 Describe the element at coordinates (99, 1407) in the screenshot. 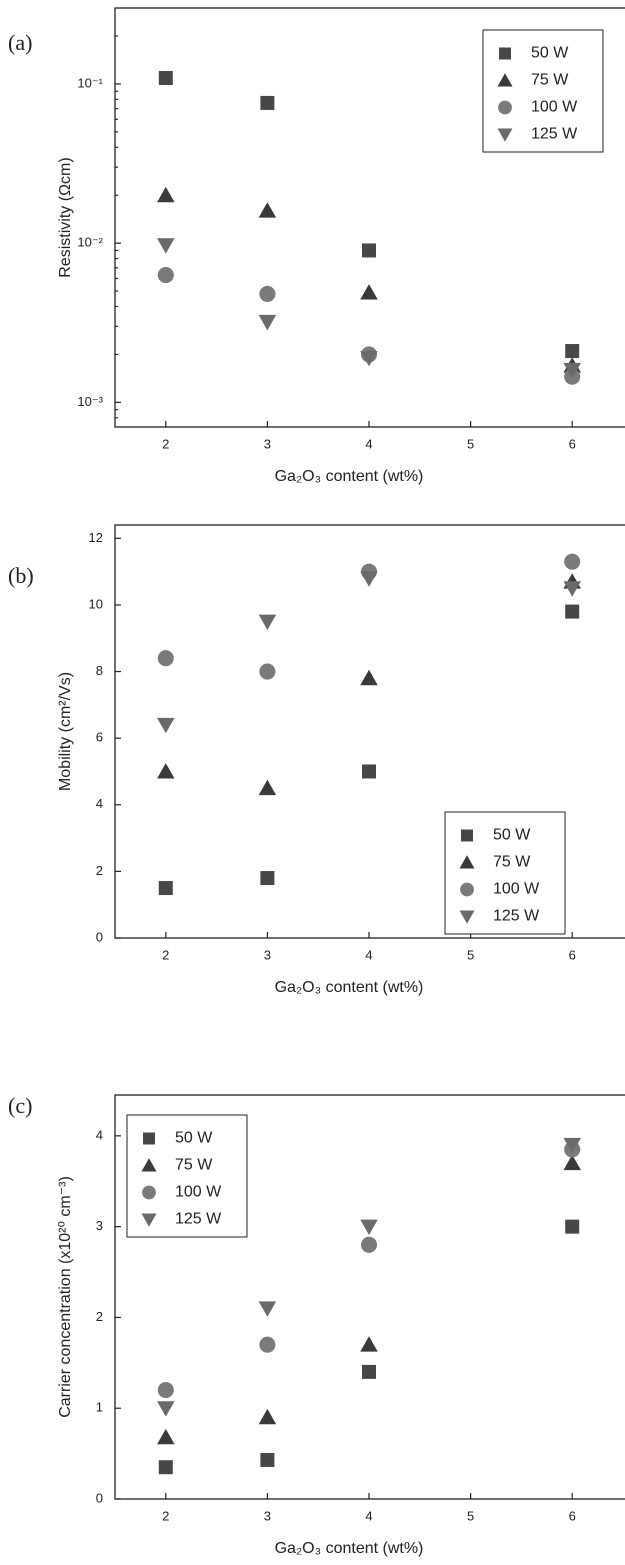

I see `y-tick-label: 1` at that location.